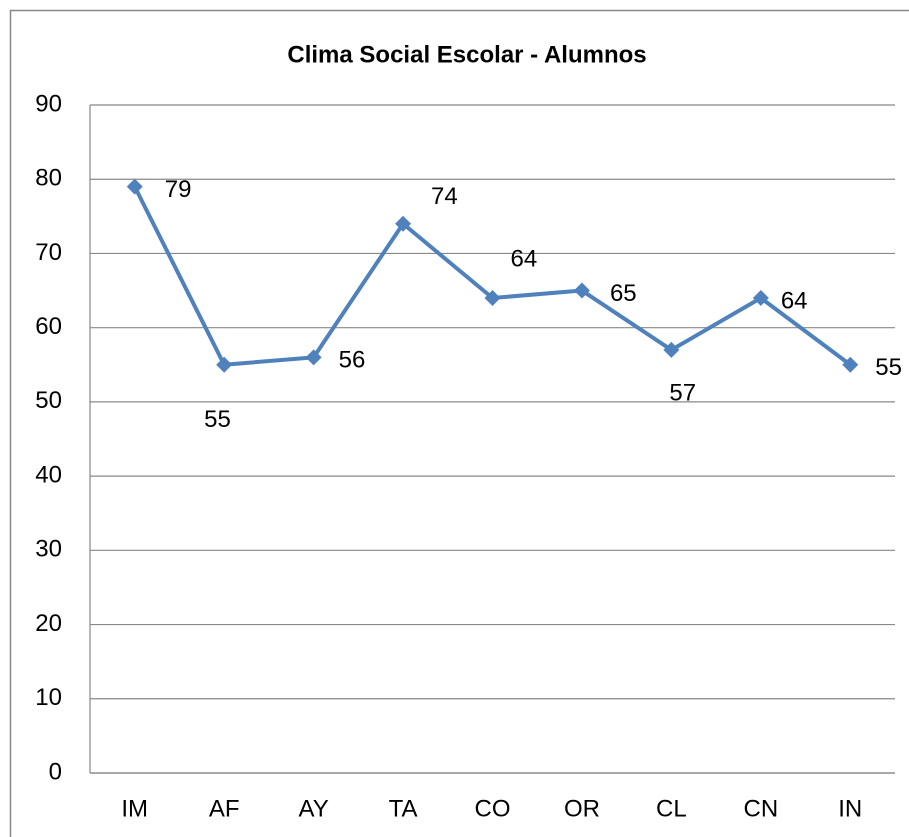 The width and height of the screenshot is (909, 837). I want to click on data-label: 56, so click(352, 360).